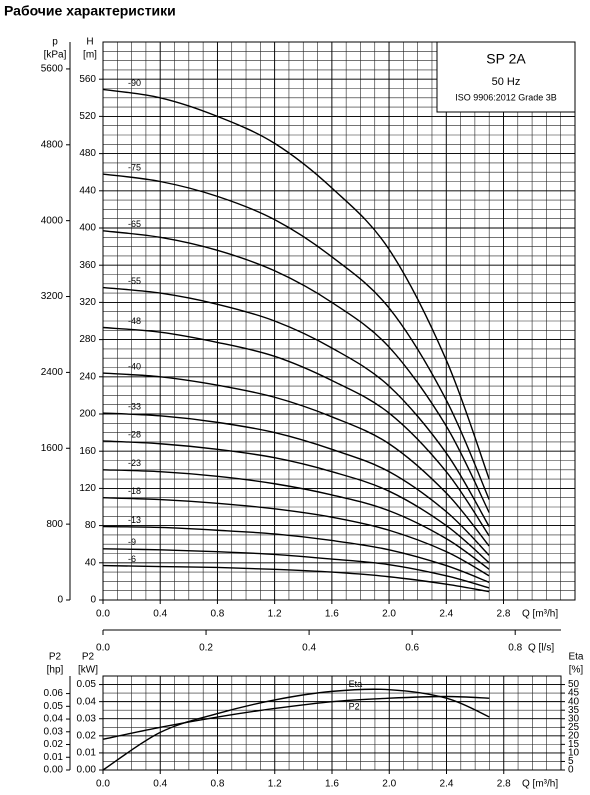  What do you see at coordinates (52, 69) in the screenshot?
I see `y2-tick-label: 5600` at bounding box center [52, 69].